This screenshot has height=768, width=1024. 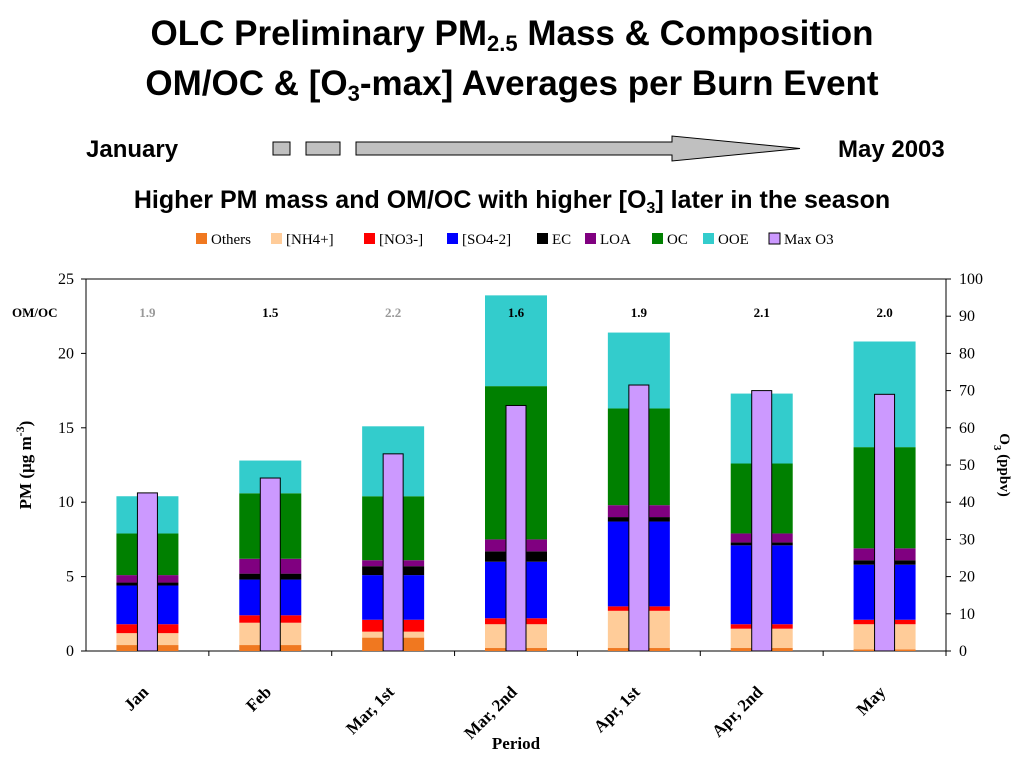 What do you see at coordinates (884, 312) in the screenshot?
I see `omoc-value: 2.0` at bounding box center [884, 312].